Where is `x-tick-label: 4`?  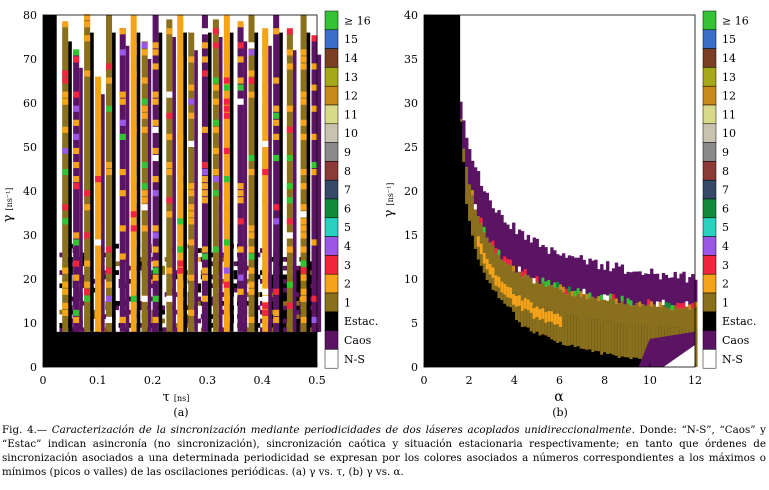 x-tick-label: 4 is located at coordinates (514, 380).